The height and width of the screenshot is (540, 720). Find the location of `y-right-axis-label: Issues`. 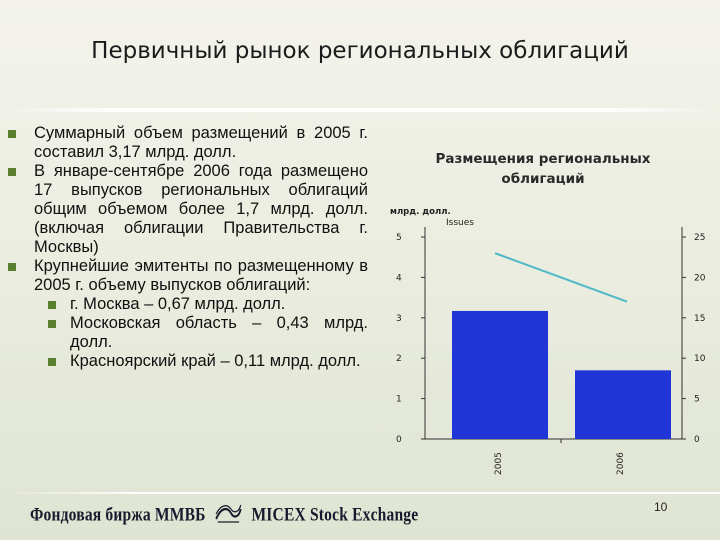

y-right-axis-label: Issues is located at coordinates (460, 223).